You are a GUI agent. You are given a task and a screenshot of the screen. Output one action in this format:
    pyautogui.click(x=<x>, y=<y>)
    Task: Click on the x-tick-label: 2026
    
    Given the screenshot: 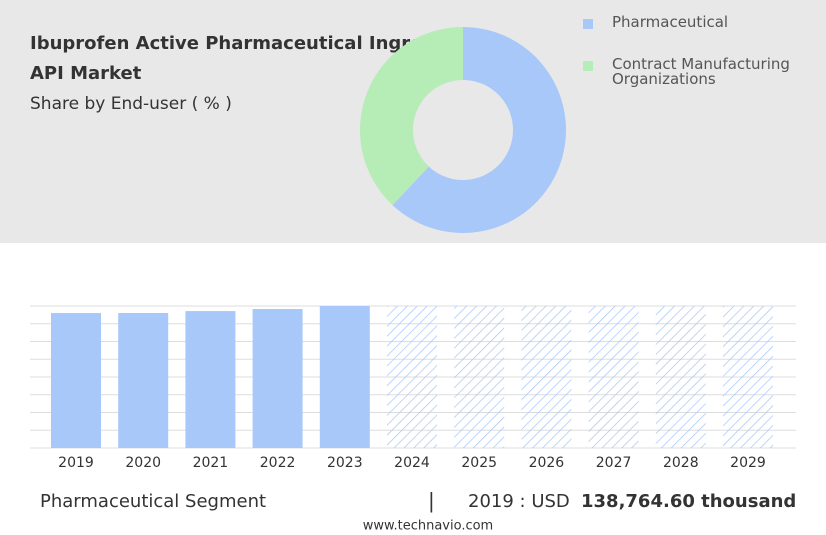 What is the action you would take?
    pyautogui.click(x=547, y=463)
    